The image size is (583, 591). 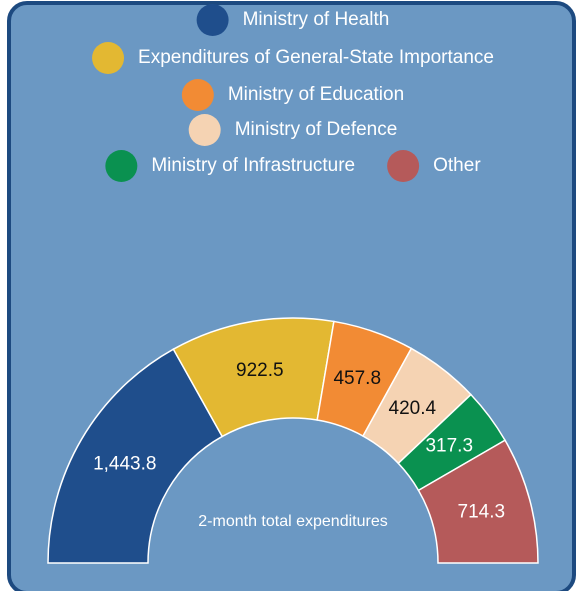 What do you see at coordinates (482, 511) in the screenshot?
I see `data-label: 714.3` at bounding box center [482, 511].